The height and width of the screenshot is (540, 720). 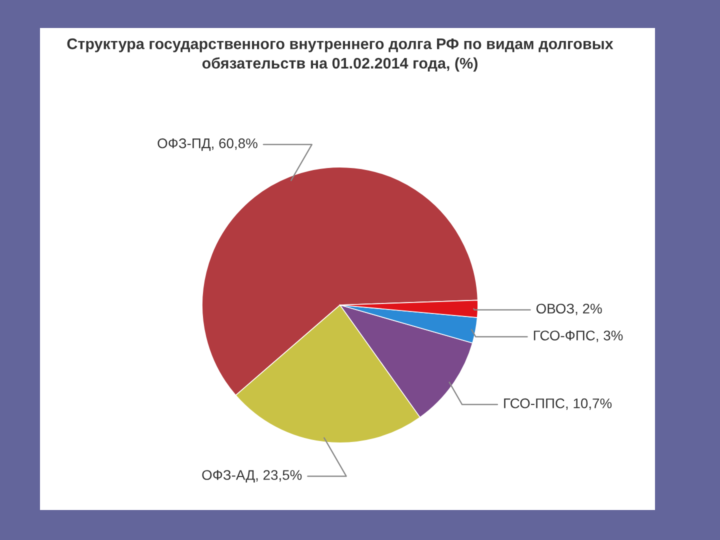 I want to click on slice-label: ГСО-ФПС, 3%, so click(x=578, y=336).